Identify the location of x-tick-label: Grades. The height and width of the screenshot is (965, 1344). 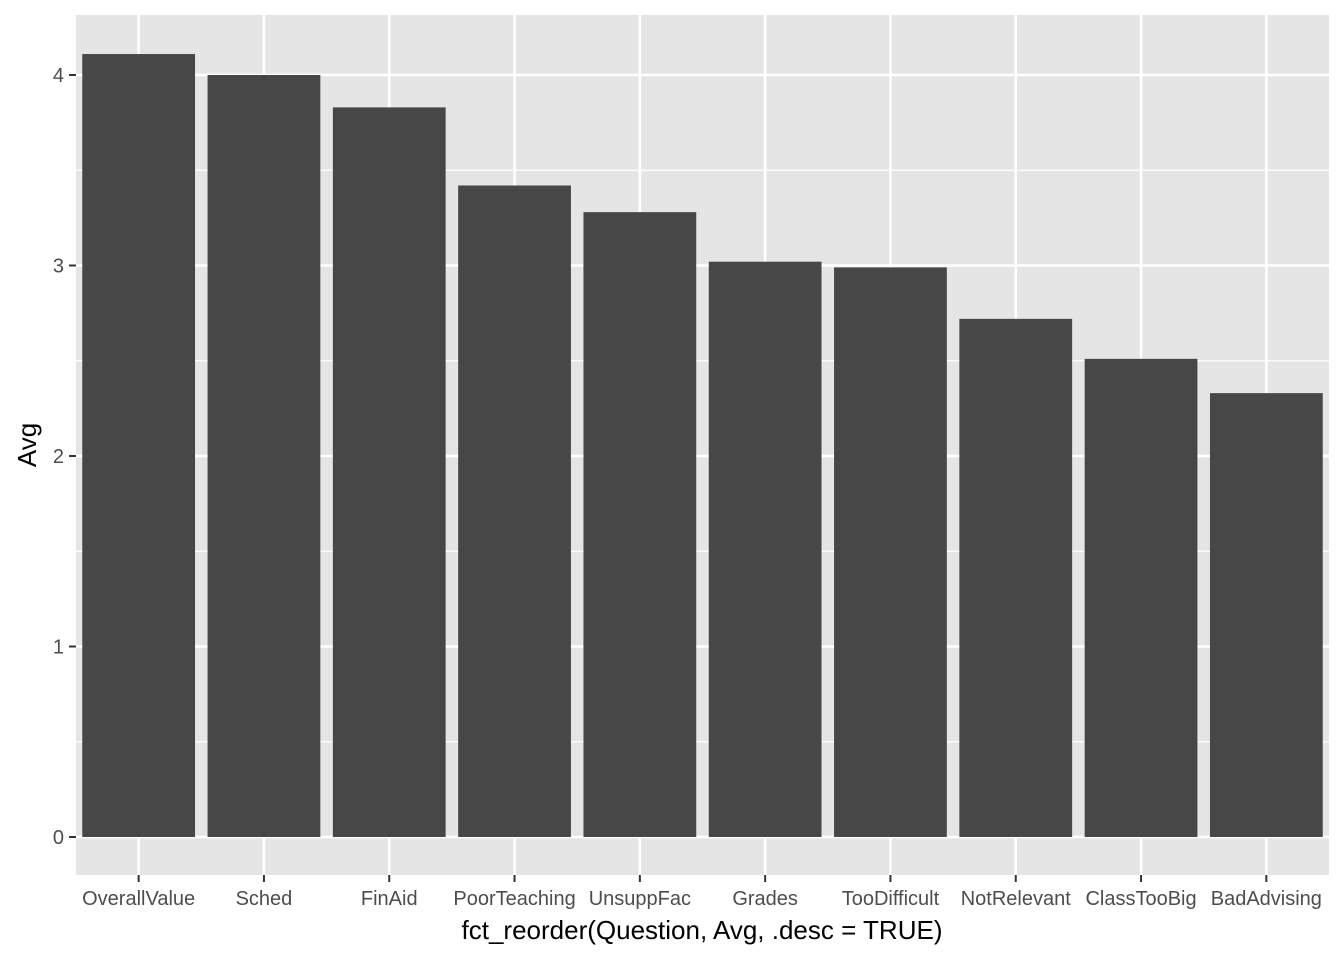
(765, 899).